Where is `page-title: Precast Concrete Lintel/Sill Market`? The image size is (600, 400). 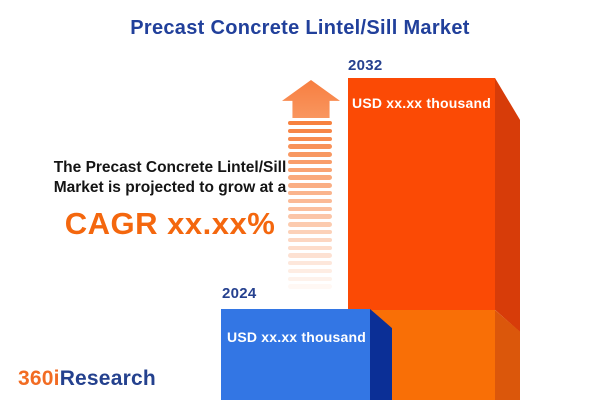
page-title: Precast Concrete Lintel/Sill Market is located at coordinates (300, 28).